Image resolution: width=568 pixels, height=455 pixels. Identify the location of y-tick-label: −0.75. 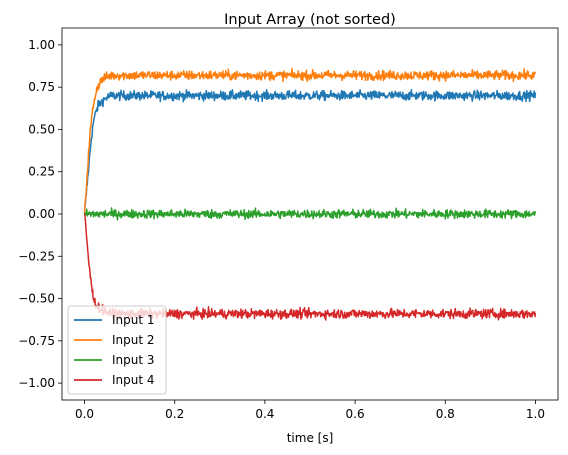
(36, 341).